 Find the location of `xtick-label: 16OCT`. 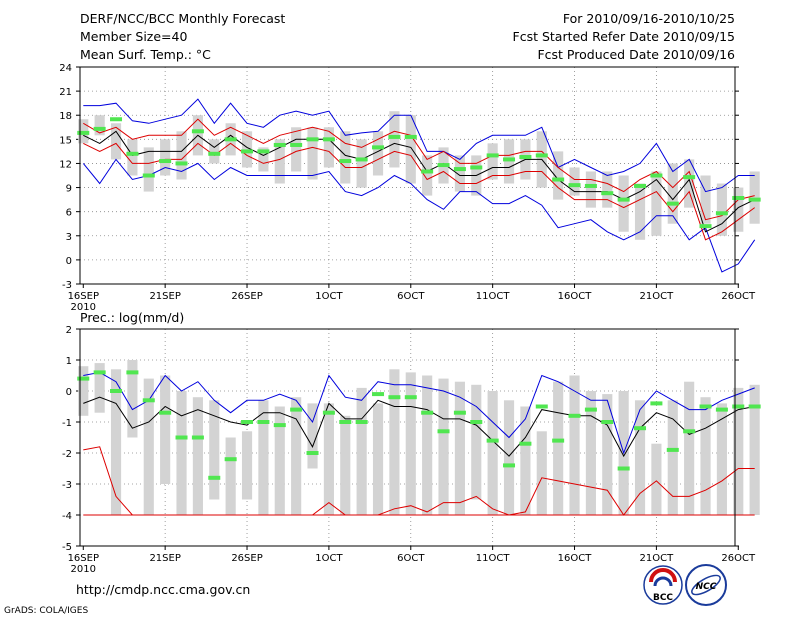

xtick-label: 16OCT is located at coordinates (575, 558).